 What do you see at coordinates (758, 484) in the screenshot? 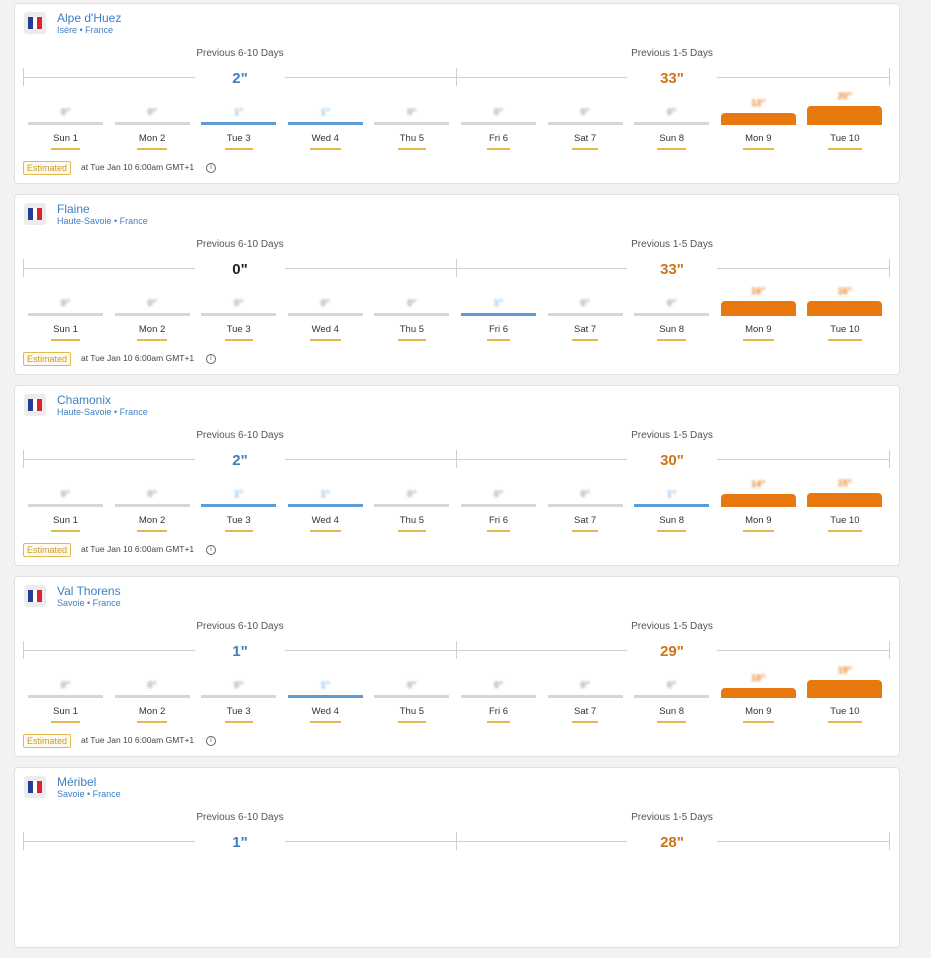
I see `snow-amount: 14"` at bounding box center [758, 484].